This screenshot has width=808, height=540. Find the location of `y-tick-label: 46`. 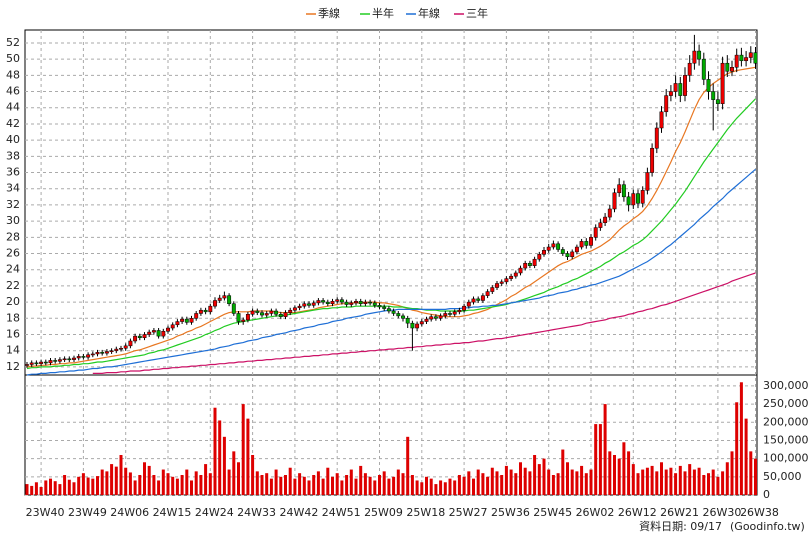

y-tick-label: 46 is located at coordinates (13, 91).